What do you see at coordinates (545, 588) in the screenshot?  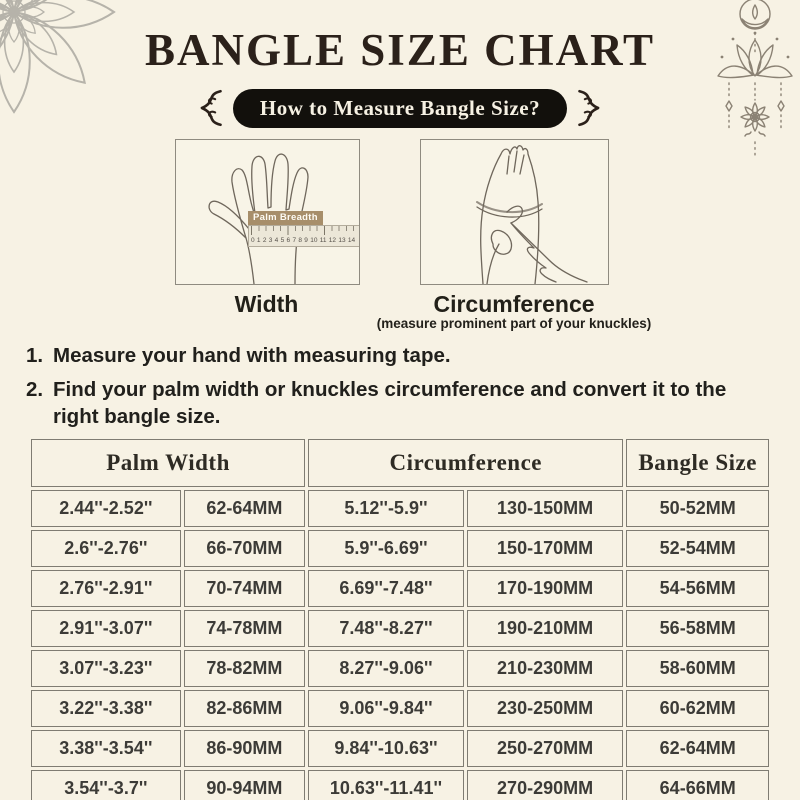 I see `table-cell: 170-190MM` at bounding box center [545, 588].